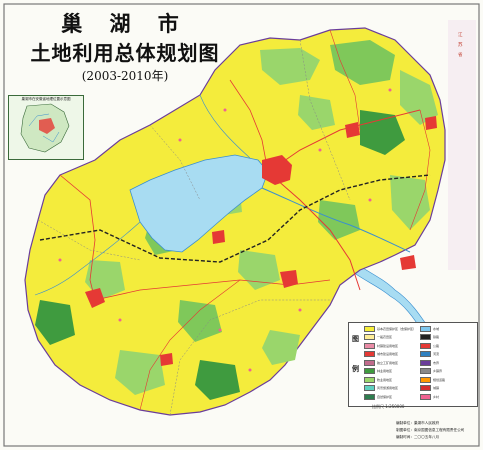 This screenshot has width=483, height=454. I want to click on legend-label: 自然保护区, so click(385, 396).